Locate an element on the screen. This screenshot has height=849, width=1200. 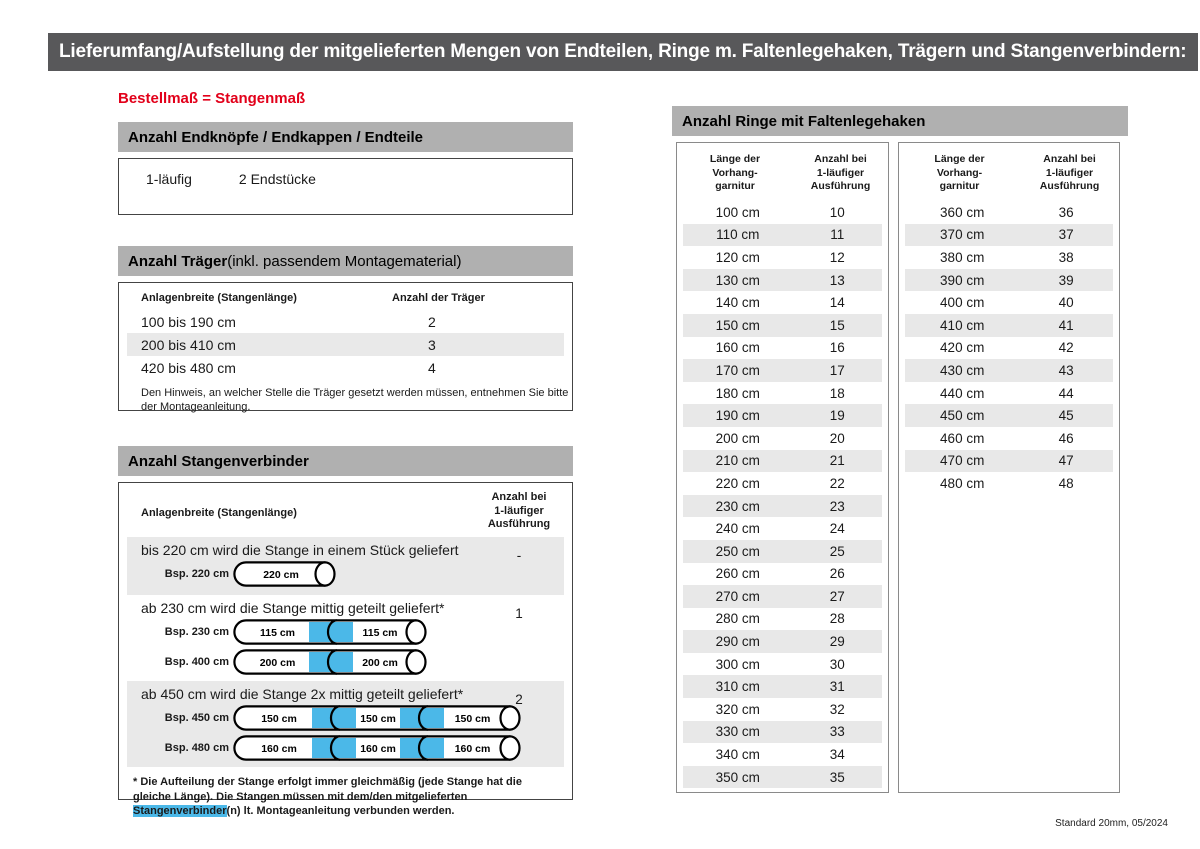
rod-diagram: 160 cm 160 cm 160 cm is located at coordinates (377, 748).